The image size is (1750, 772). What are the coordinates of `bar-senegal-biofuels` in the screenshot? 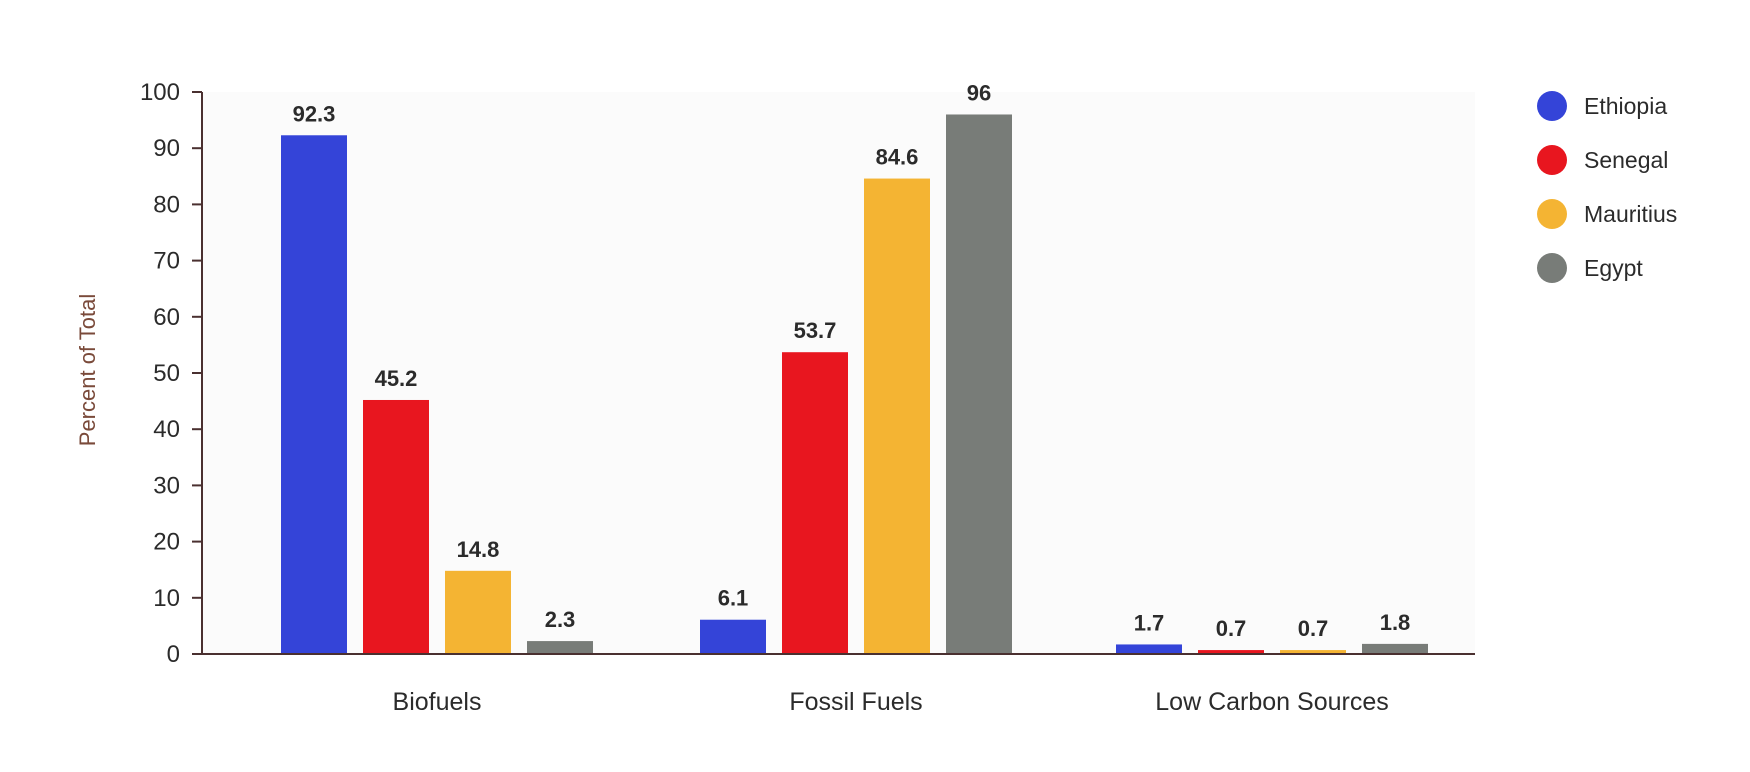 It's located at (396, 526).